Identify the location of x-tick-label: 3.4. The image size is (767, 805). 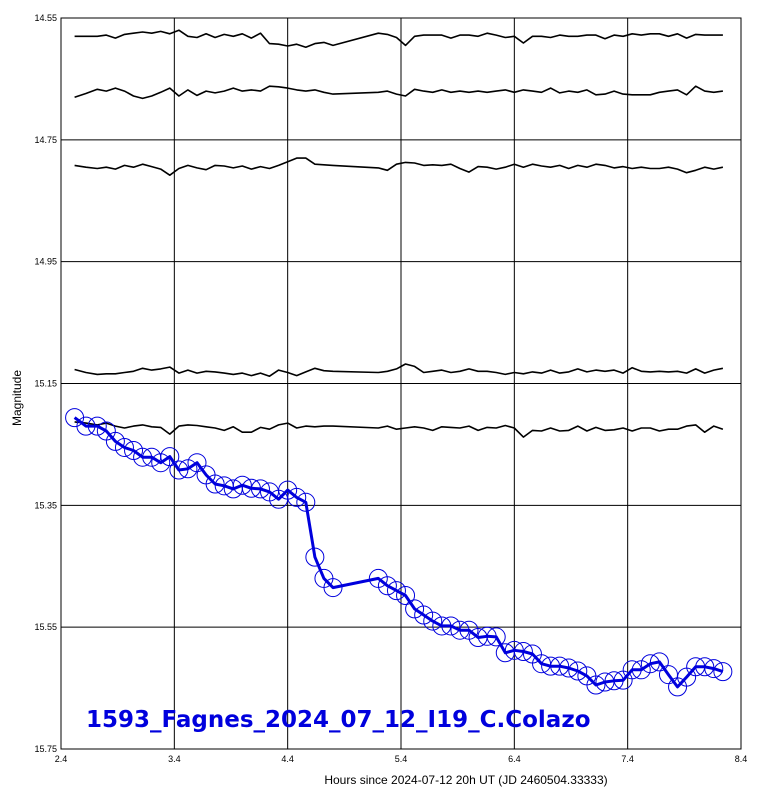
(174, 759).